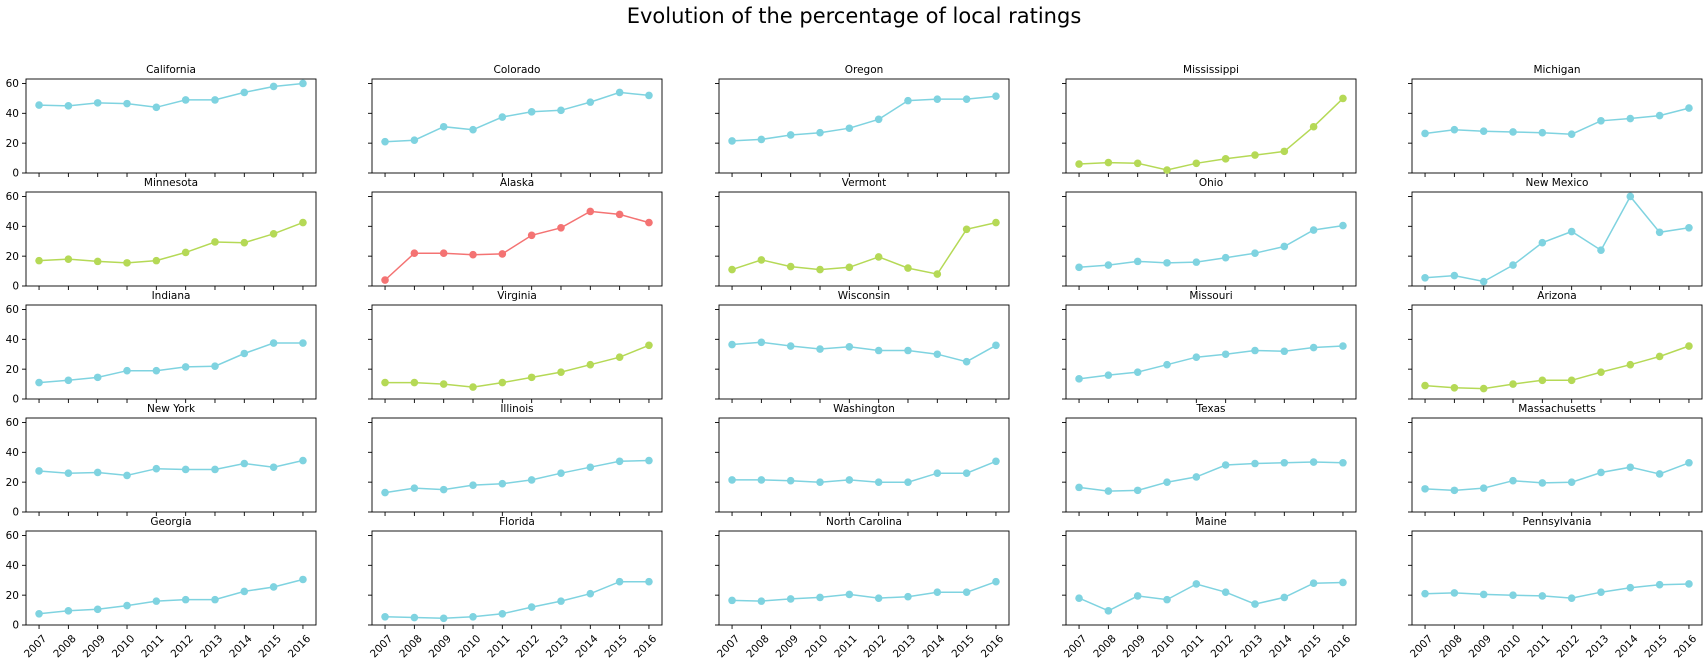 The width and height of the screenshot is (1708, 662). What do you see at coordinates (816, 646) in the screenshot?
I see `x-tick-label: 2010` at bounding box center [816, 646].